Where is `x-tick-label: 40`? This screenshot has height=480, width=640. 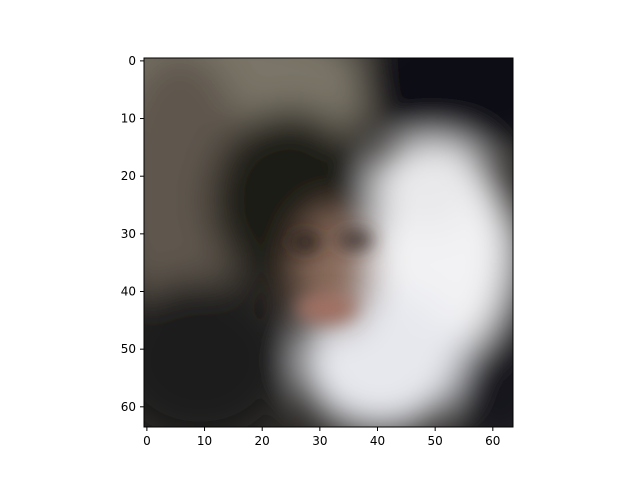 x-tick-label: 40 is located at coordinates (377, 441).